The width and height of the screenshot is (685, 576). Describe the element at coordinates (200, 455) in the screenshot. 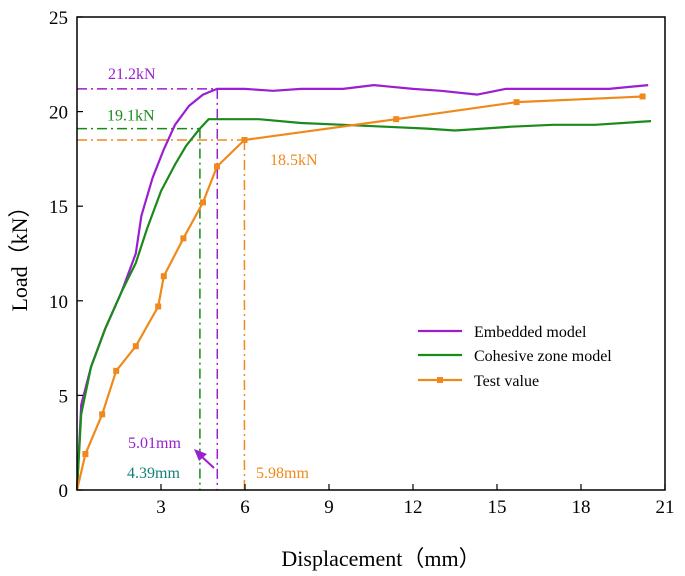

I see `annotation-arrow-head` at that location.